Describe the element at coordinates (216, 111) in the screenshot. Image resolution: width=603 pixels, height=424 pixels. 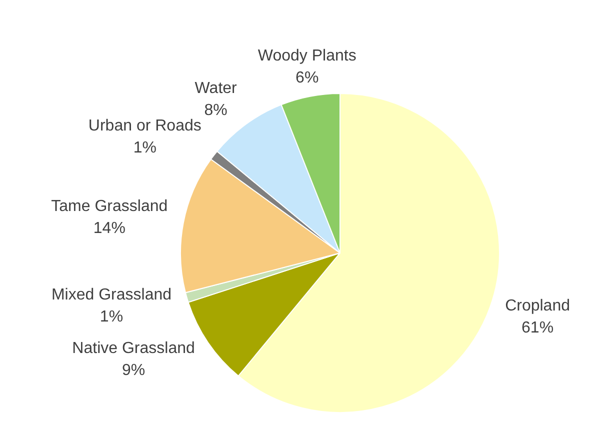
I see `data-label: 8%` at that location.